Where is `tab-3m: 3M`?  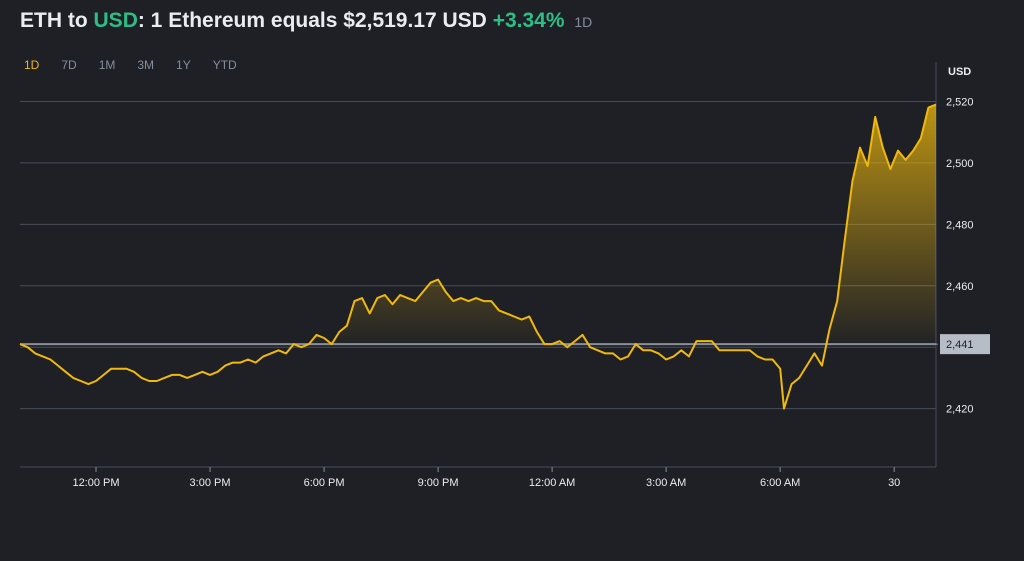
tab-3m: 3M is located at coordinates (146, 65).